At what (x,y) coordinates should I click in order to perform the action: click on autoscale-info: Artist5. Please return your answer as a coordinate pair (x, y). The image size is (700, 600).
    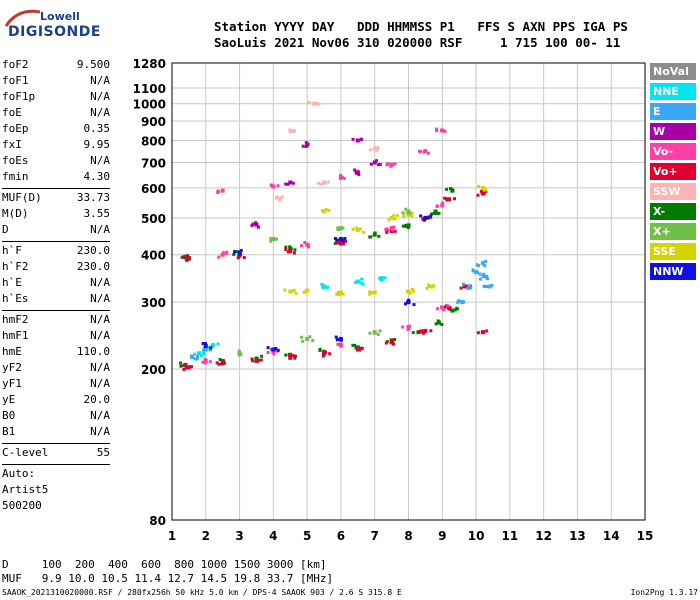
    Looking at the image, I should click on (25, 489).